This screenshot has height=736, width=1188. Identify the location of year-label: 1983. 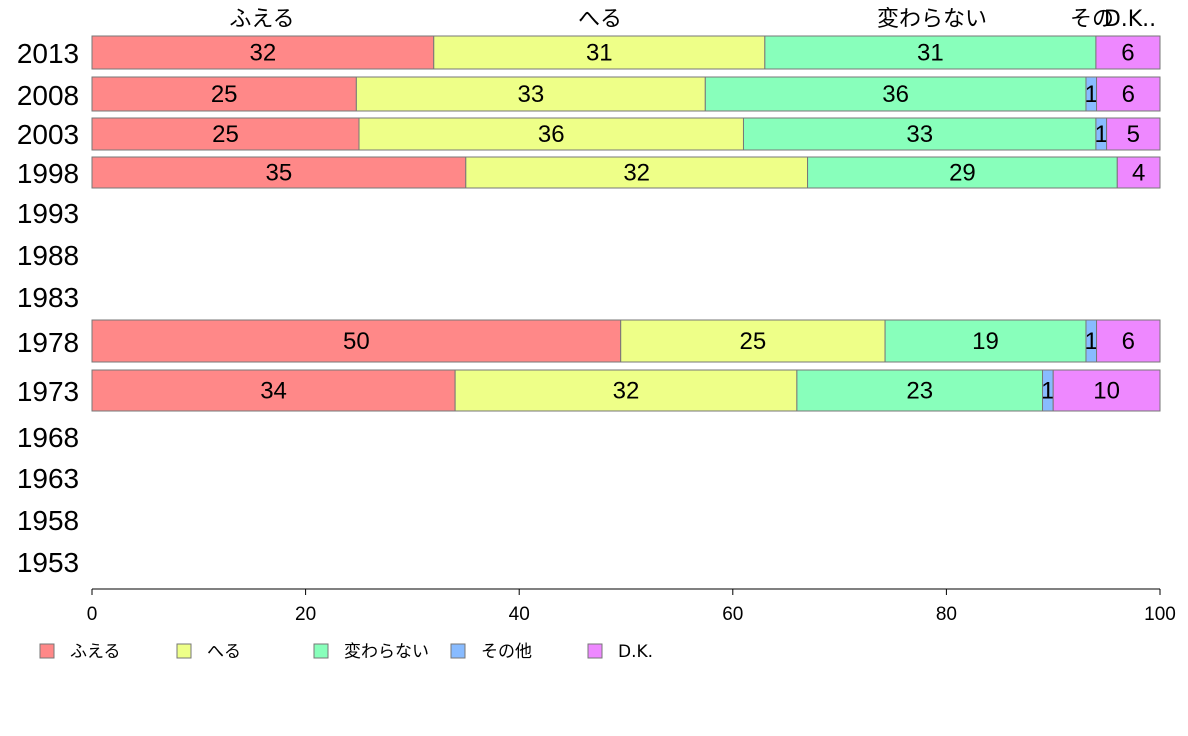
(48, 297).